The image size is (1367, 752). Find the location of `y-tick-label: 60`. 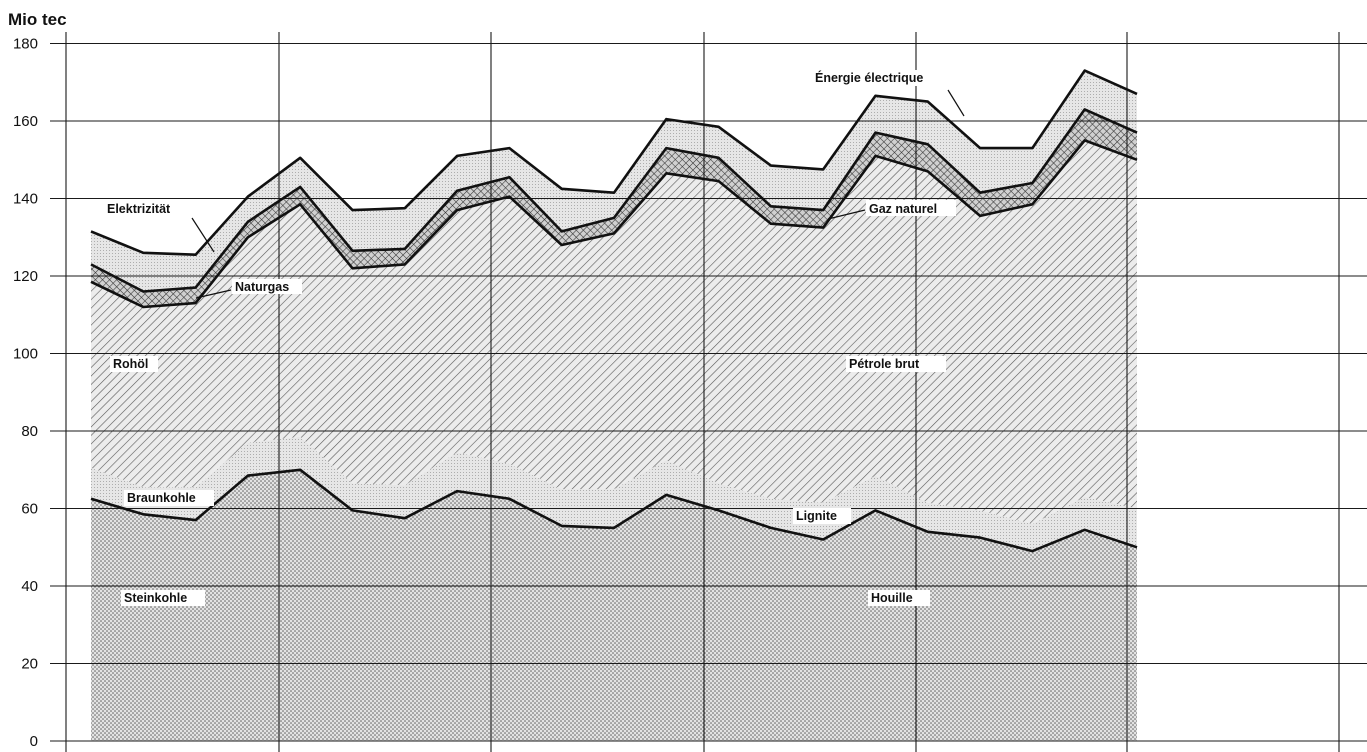

y-tick-label: 60 is located at coordinates (29, 509).